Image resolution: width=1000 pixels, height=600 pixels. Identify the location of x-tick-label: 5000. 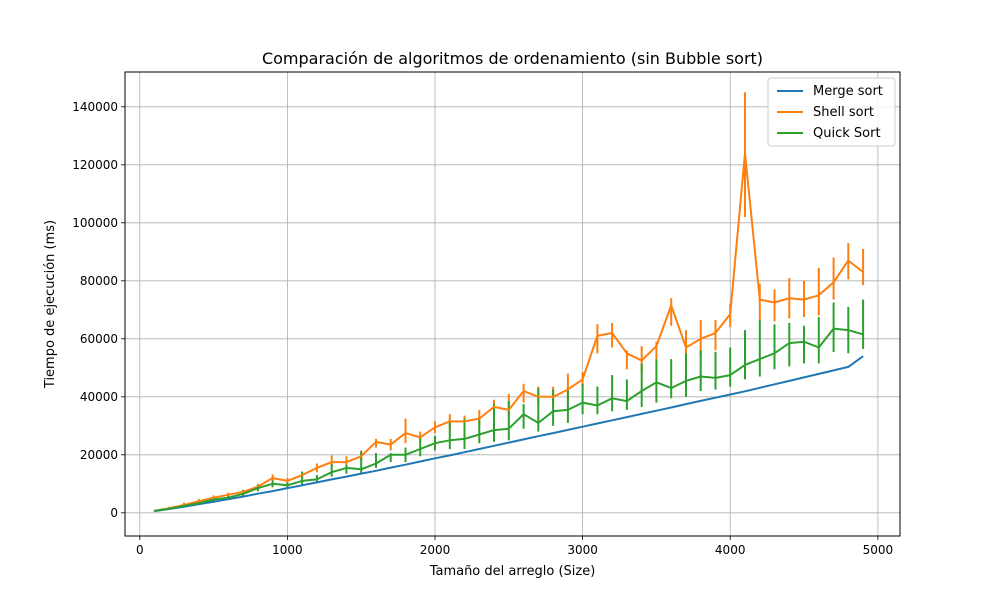
(878, 550).